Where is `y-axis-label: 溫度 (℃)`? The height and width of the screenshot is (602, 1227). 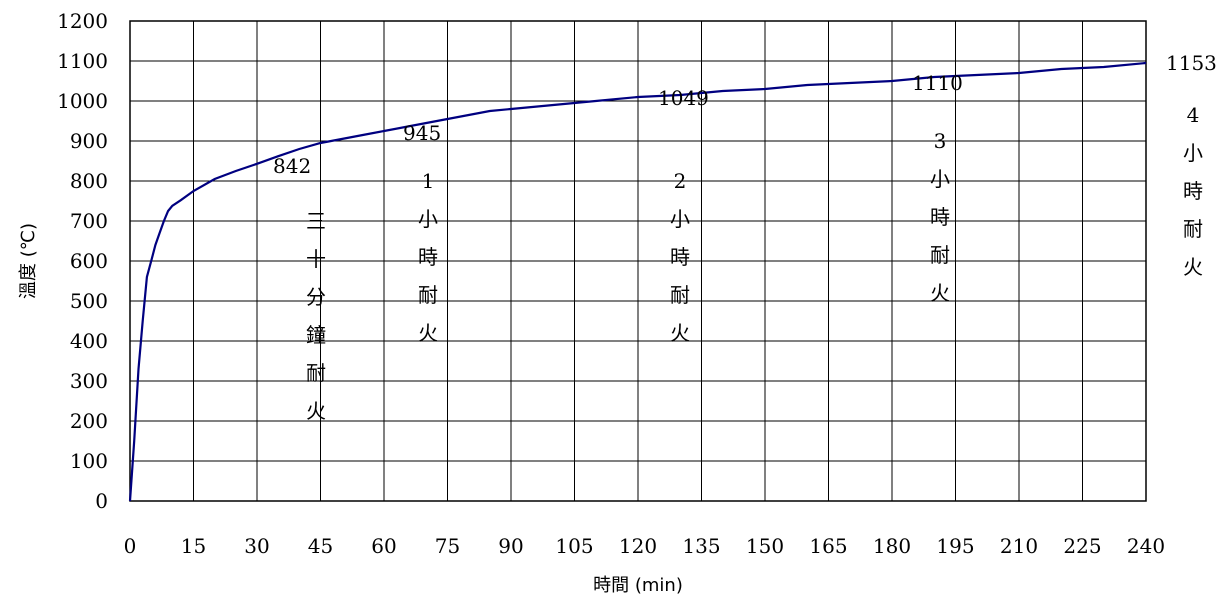
y-axis-label: 溫度 (℃) is located at coordinates (28, 261).